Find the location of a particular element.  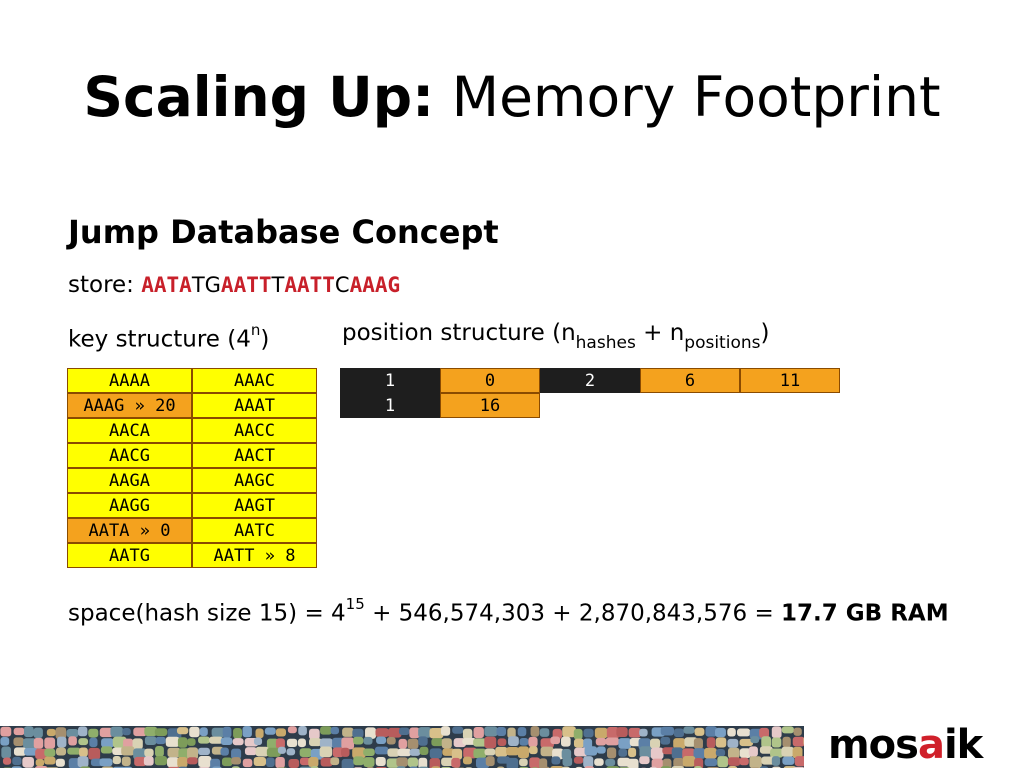

position-cell: 0 is located at coordinates (490, 380).